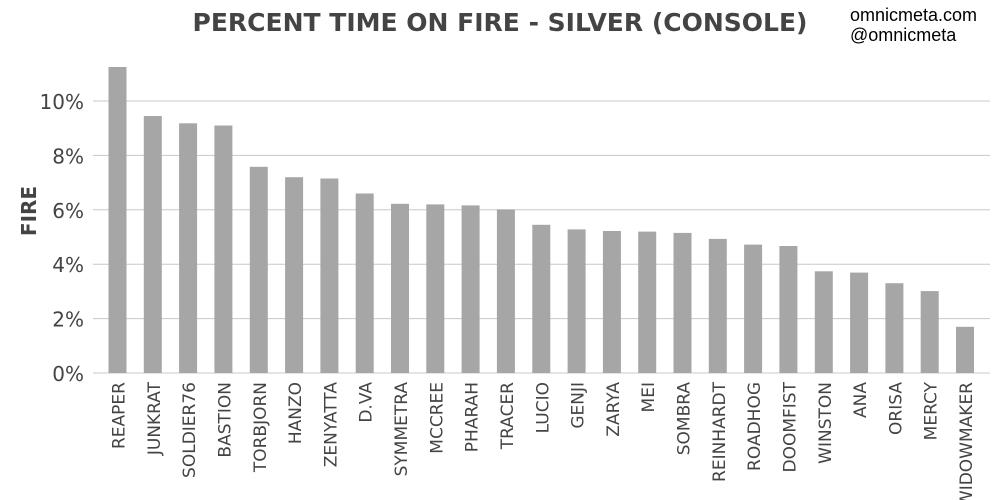  I want to click on watermark-handle: @omnicmeta, so click(903, 35).